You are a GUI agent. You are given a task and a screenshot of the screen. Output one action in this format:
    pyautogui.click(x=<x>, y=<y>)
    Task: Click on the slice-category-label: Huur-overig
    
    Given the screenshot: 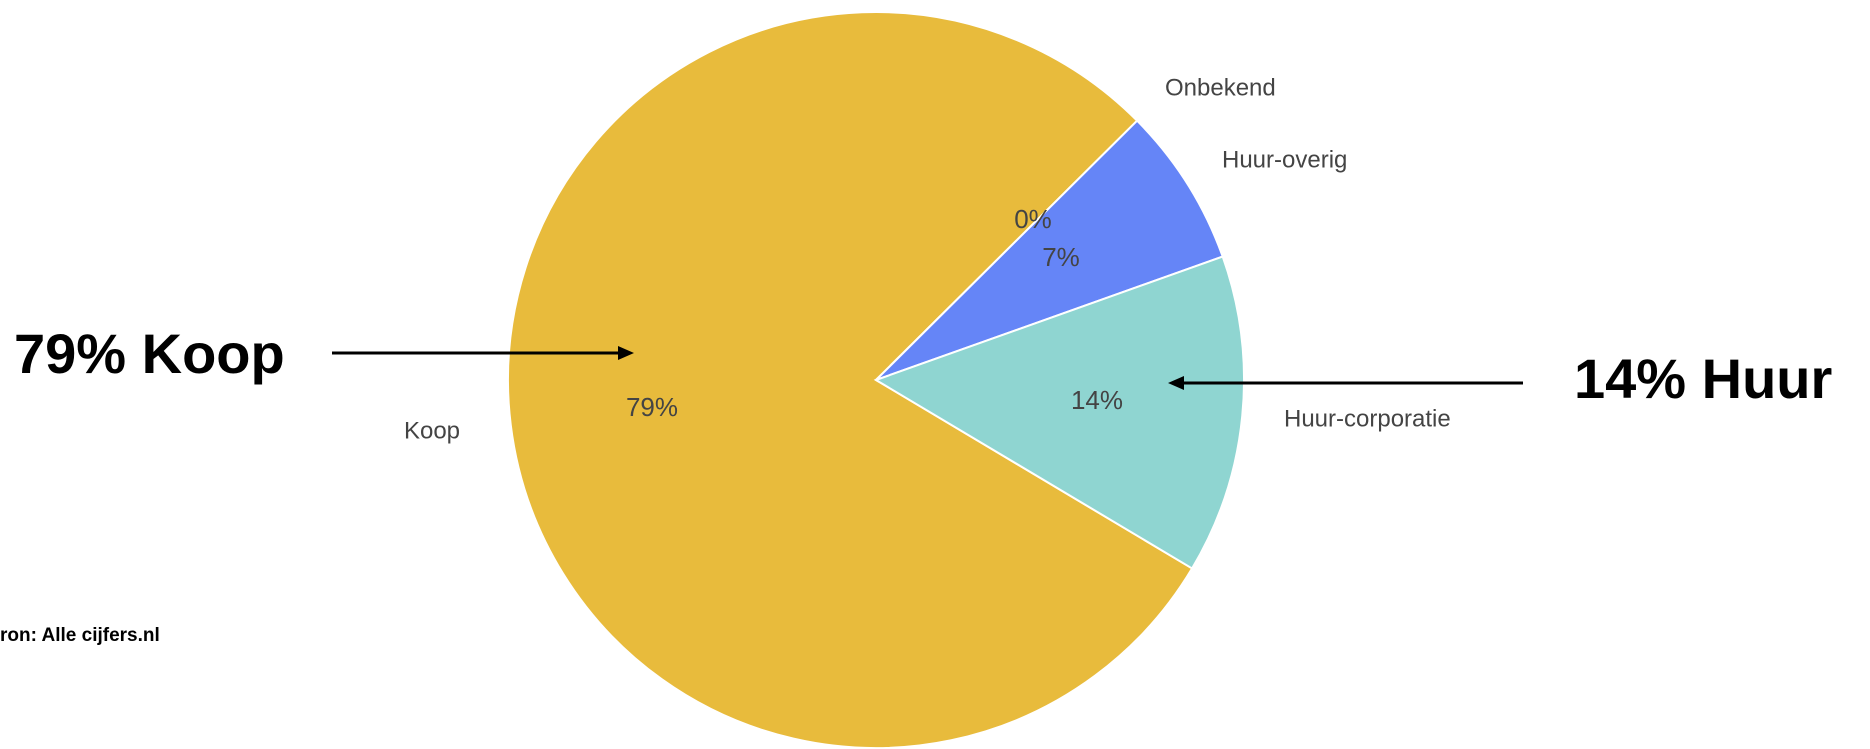 What is the action you would take?
    pyautogui.click(x=1284, y=159)
    